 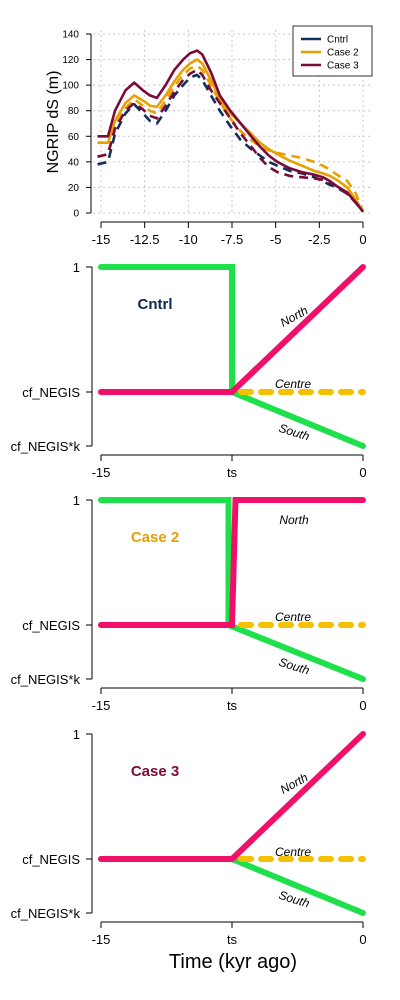 What do you see at coordinates (70, 86) in the screenshot?
I see `y-tick-label: 100` at bounding box center [70, 86].